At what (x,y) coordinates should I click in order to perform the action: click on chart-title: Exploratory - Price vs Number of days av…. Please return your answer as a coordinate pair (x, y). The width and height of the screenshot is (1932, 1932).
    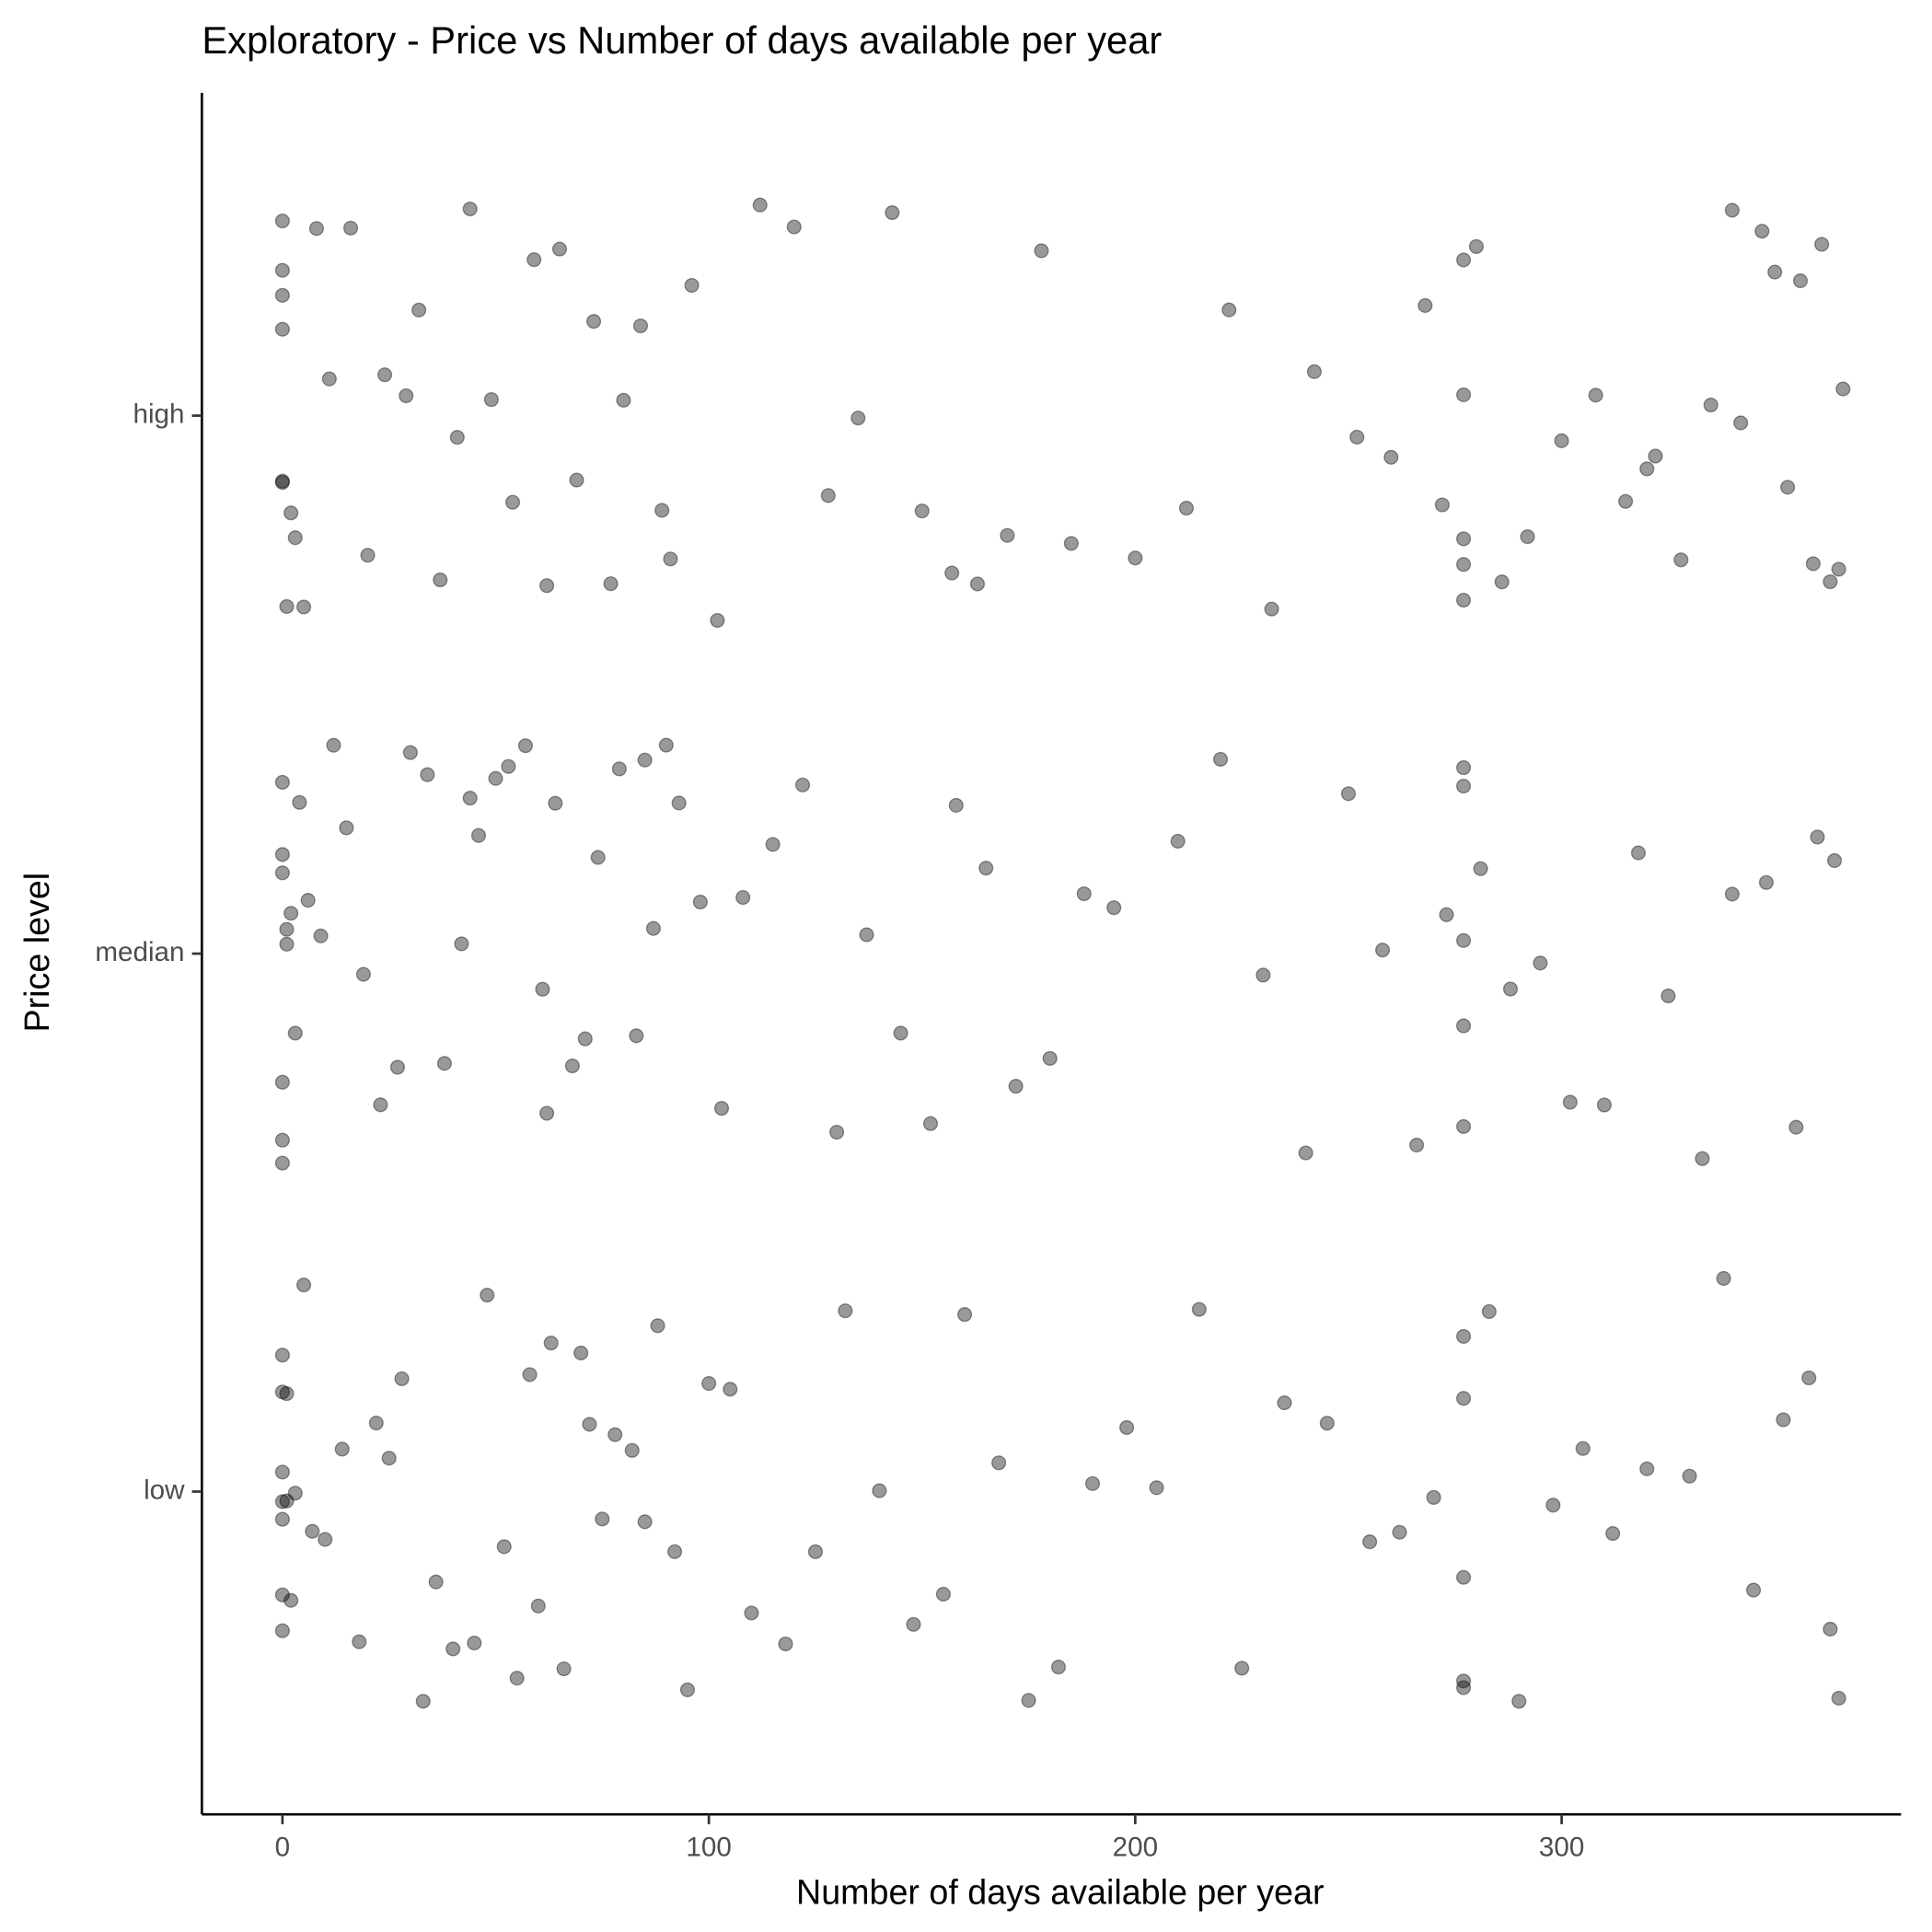
    Looking at the image, I should click on (682, 40).